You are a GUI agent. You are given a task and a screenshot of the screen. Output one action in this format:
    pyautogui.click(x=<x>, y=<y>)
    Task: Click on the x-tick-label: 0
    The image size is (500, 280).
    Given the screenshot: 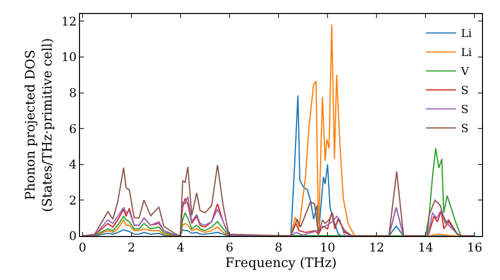 What is the action you would take?
    pyautogui.click(x=82, y=247)
    